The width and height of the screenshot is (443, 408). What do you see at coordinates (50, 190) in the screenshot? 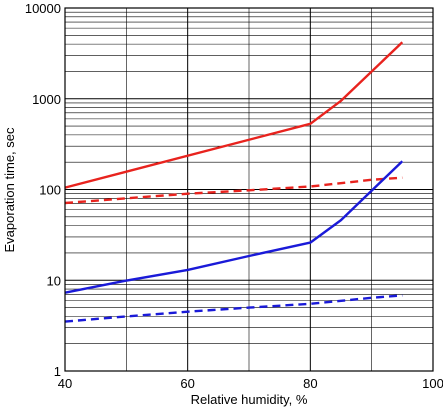
I see `y-tick-label: 100` at bounding box center [50, 190].